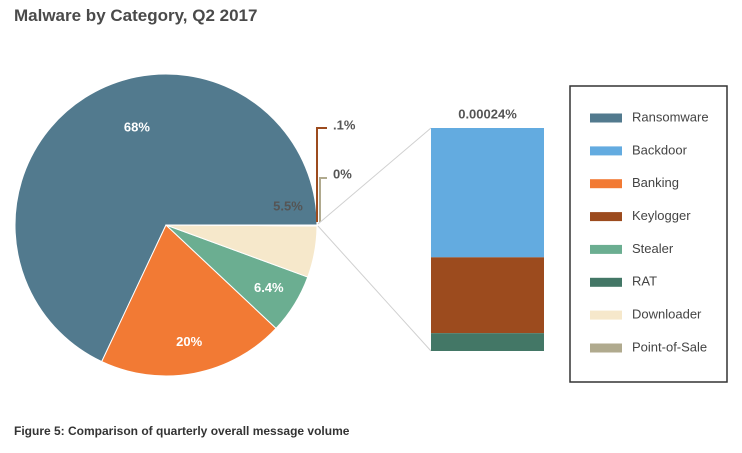 The width and height of the screenshot is (742, 453). What do you see at coordinates (606, 315) in the screenshot?
I see `legend-swatch-downloader` at bounding box center [606, 315].